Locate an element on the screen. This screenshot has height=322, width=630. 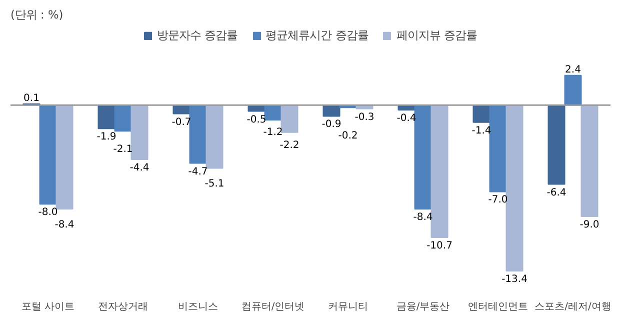
data-label: -7.0 is located at coordinates (498, 200).